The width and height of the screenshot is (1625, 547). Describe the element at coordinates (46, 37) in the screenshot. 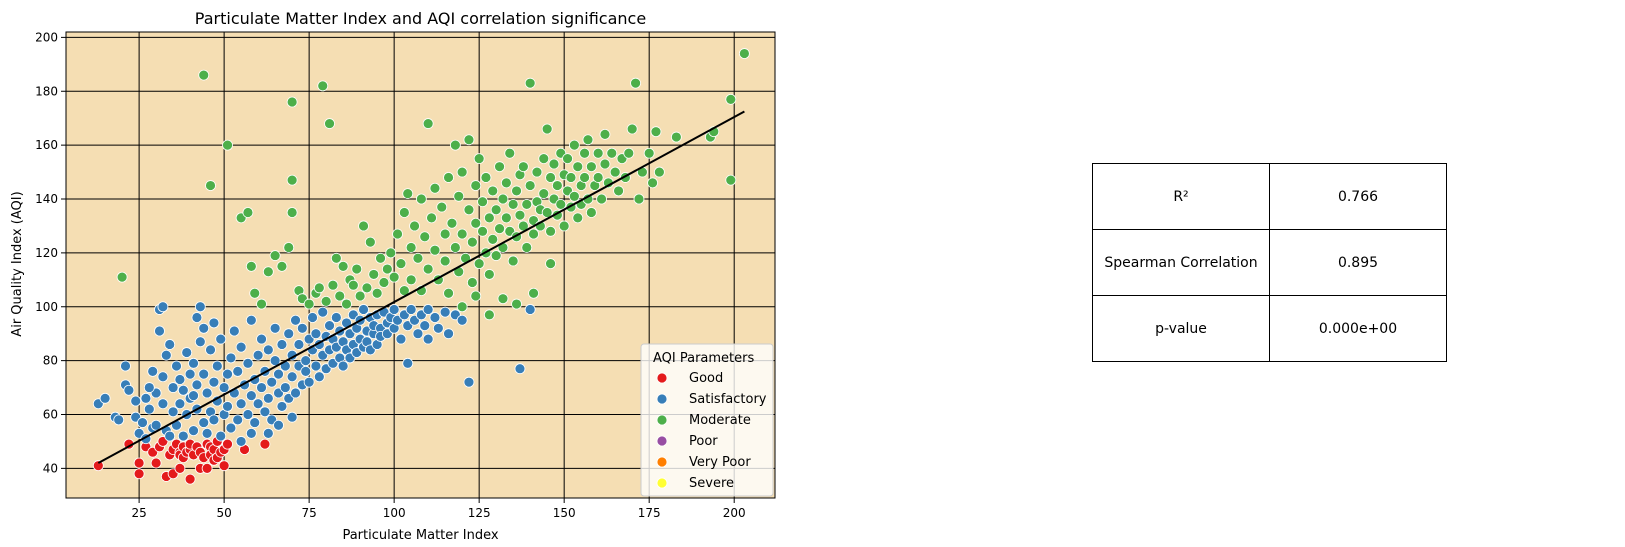

I see `y-tick-label: 200` at that location.